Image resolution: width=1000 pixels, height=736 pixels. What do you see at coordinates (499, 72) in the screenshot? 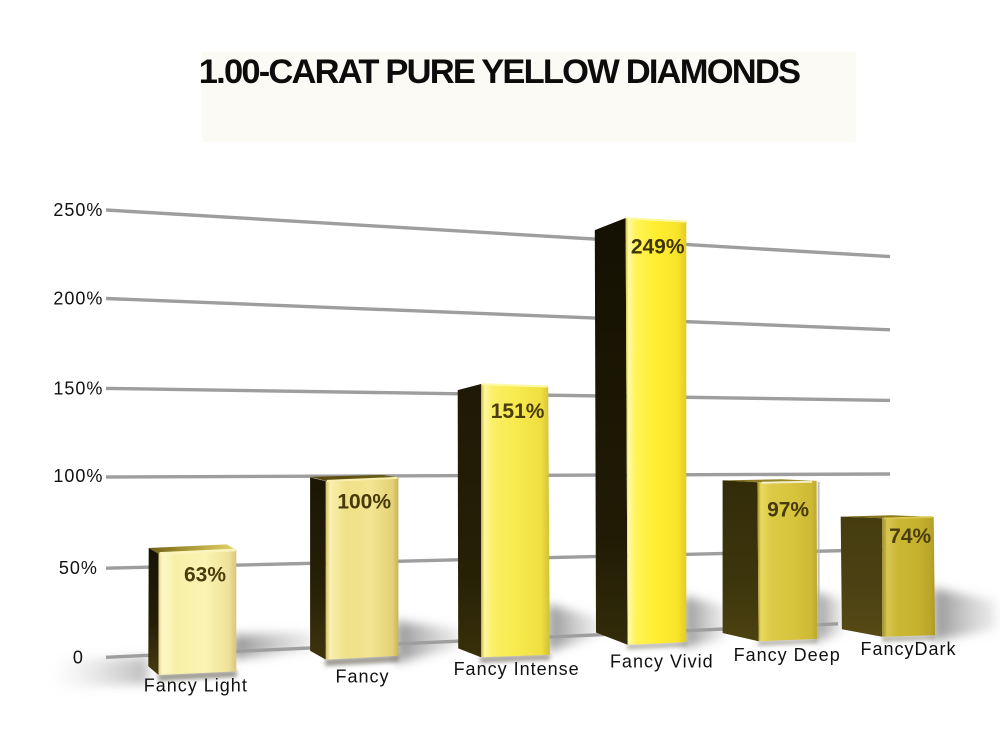
I see `svg-text:1.00-CARAT PURE YELLOW DIAMOND: 1.00-CARAT PURE YELLOW DIAMONDS` at bounding box center [499, 72].